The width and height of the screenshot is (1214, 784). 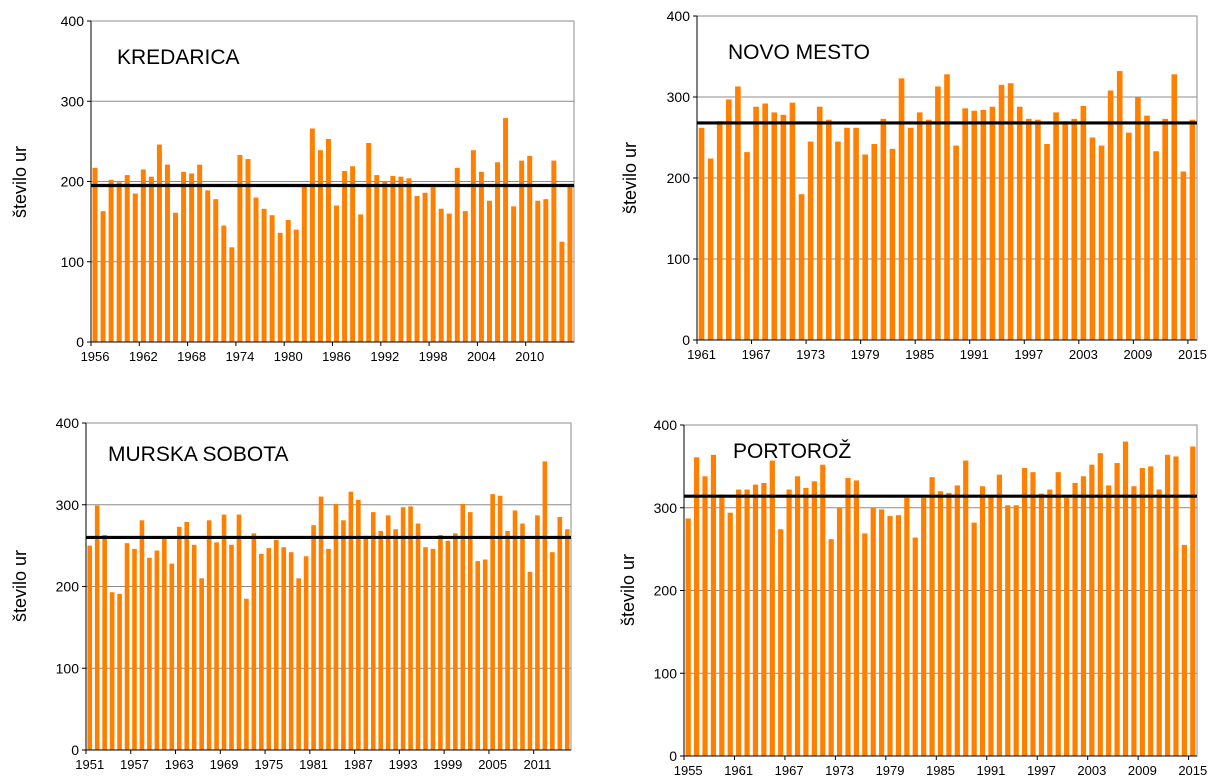 I want to click on x-tick-label: 1975, so click(x=268, y=764).